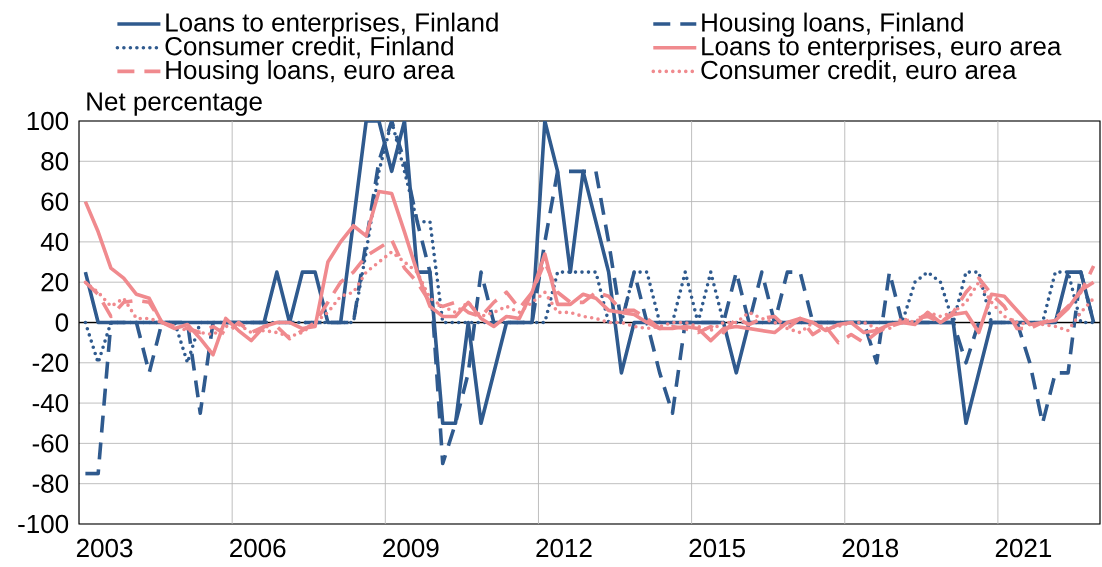 The width and height of the screenshot is (1102, 567). I want to click on x-tick-label: 2012, so click(564, 548).